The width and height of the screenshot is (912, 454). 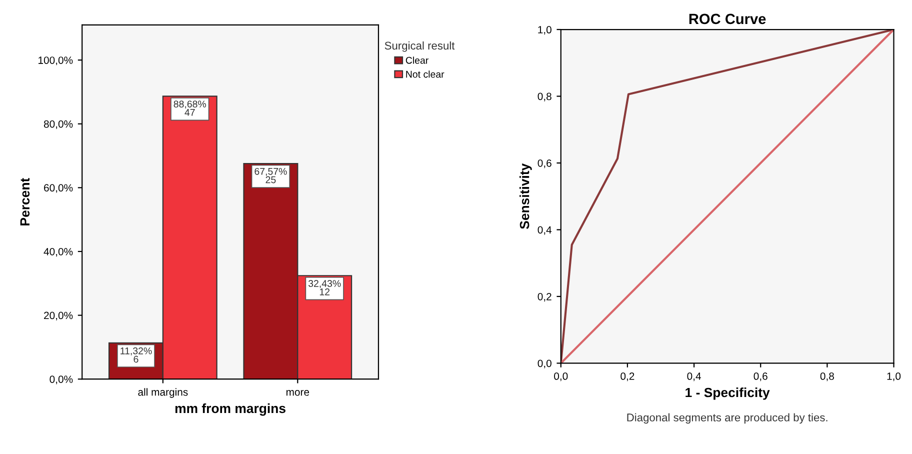 I want to click on x-axis-title: mm from margins, so click(x=230, y=409).